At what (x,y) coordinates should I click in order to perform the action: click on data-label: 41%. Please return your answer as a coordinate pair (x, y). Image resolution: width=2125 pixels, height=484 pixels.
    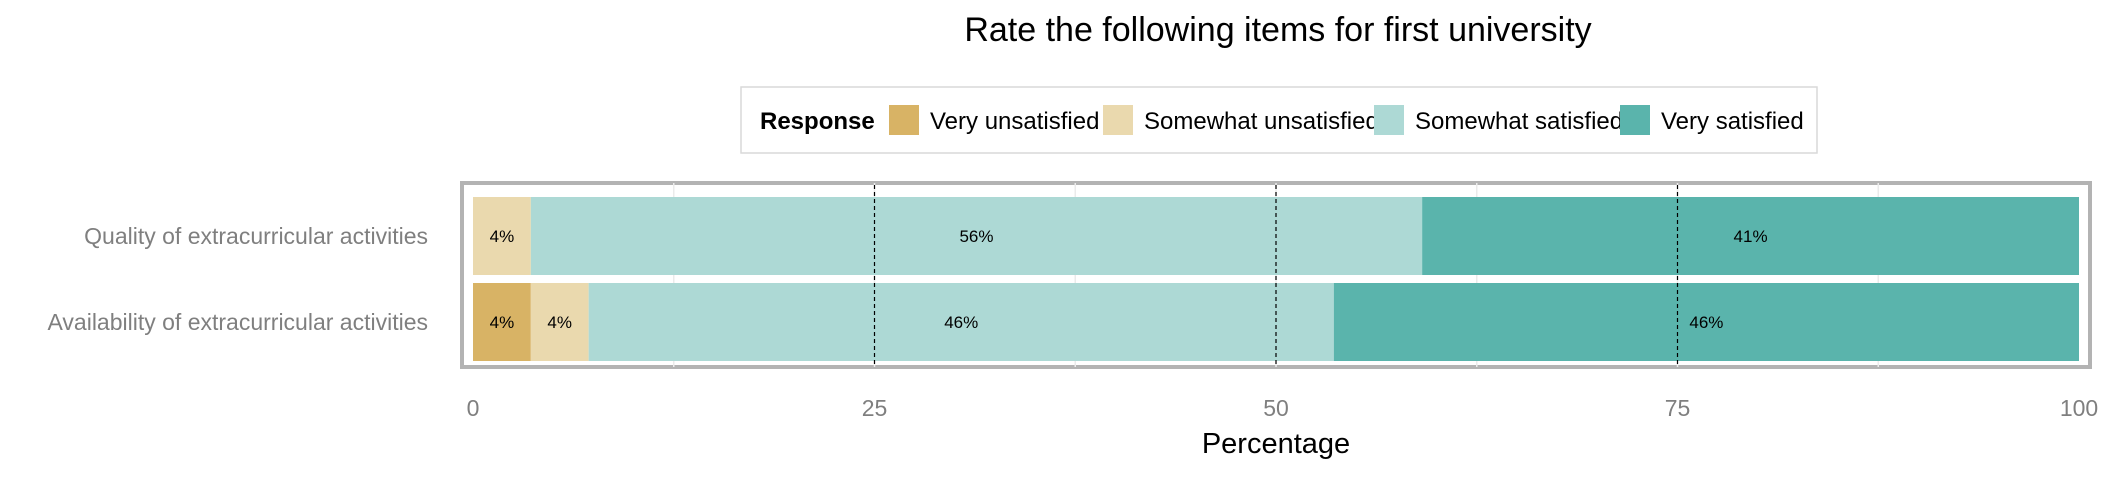
    Looking at the image, I should click on (1751, 236).